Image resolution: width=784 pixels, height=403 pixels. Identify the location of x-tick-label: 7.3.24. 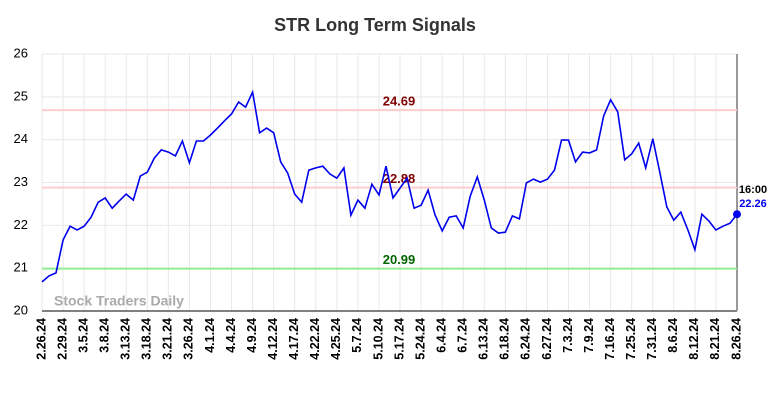
(568, 335).